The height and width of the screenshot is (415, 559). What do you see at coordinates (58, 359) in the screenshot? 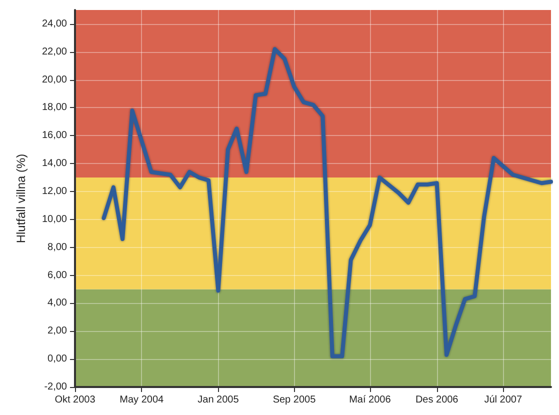
I see `y-tick-label: 0,00` at bounding box center [58, 359].